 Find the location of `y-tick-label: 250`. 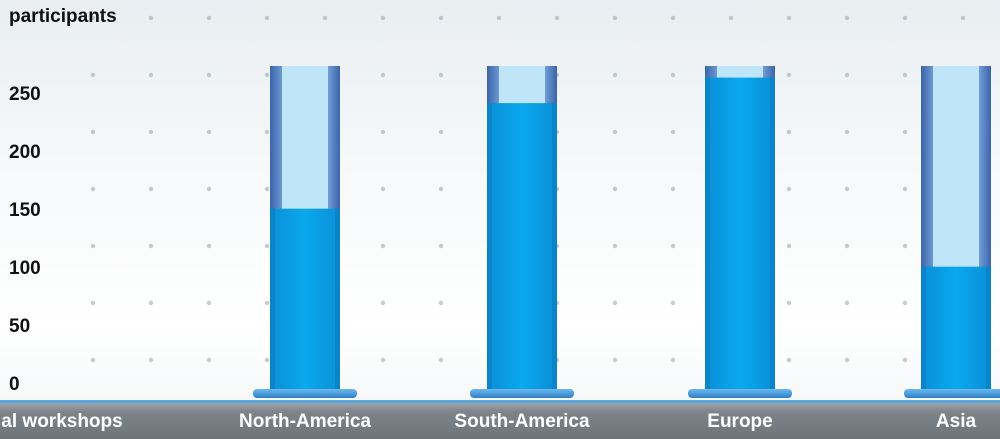

y-tick-label: 250 is located at coordinates (25, 94).